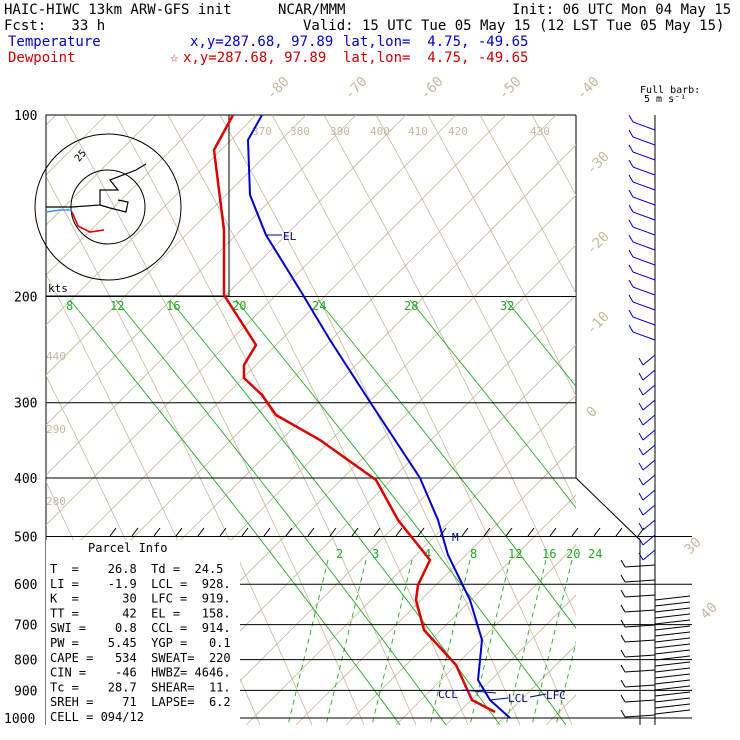 Image resolution: width=740 pixels, height=740 pixels. Describe the element at coordinates (356, 88) in the screenshot. I see `isotherm-label: -70` at that location.